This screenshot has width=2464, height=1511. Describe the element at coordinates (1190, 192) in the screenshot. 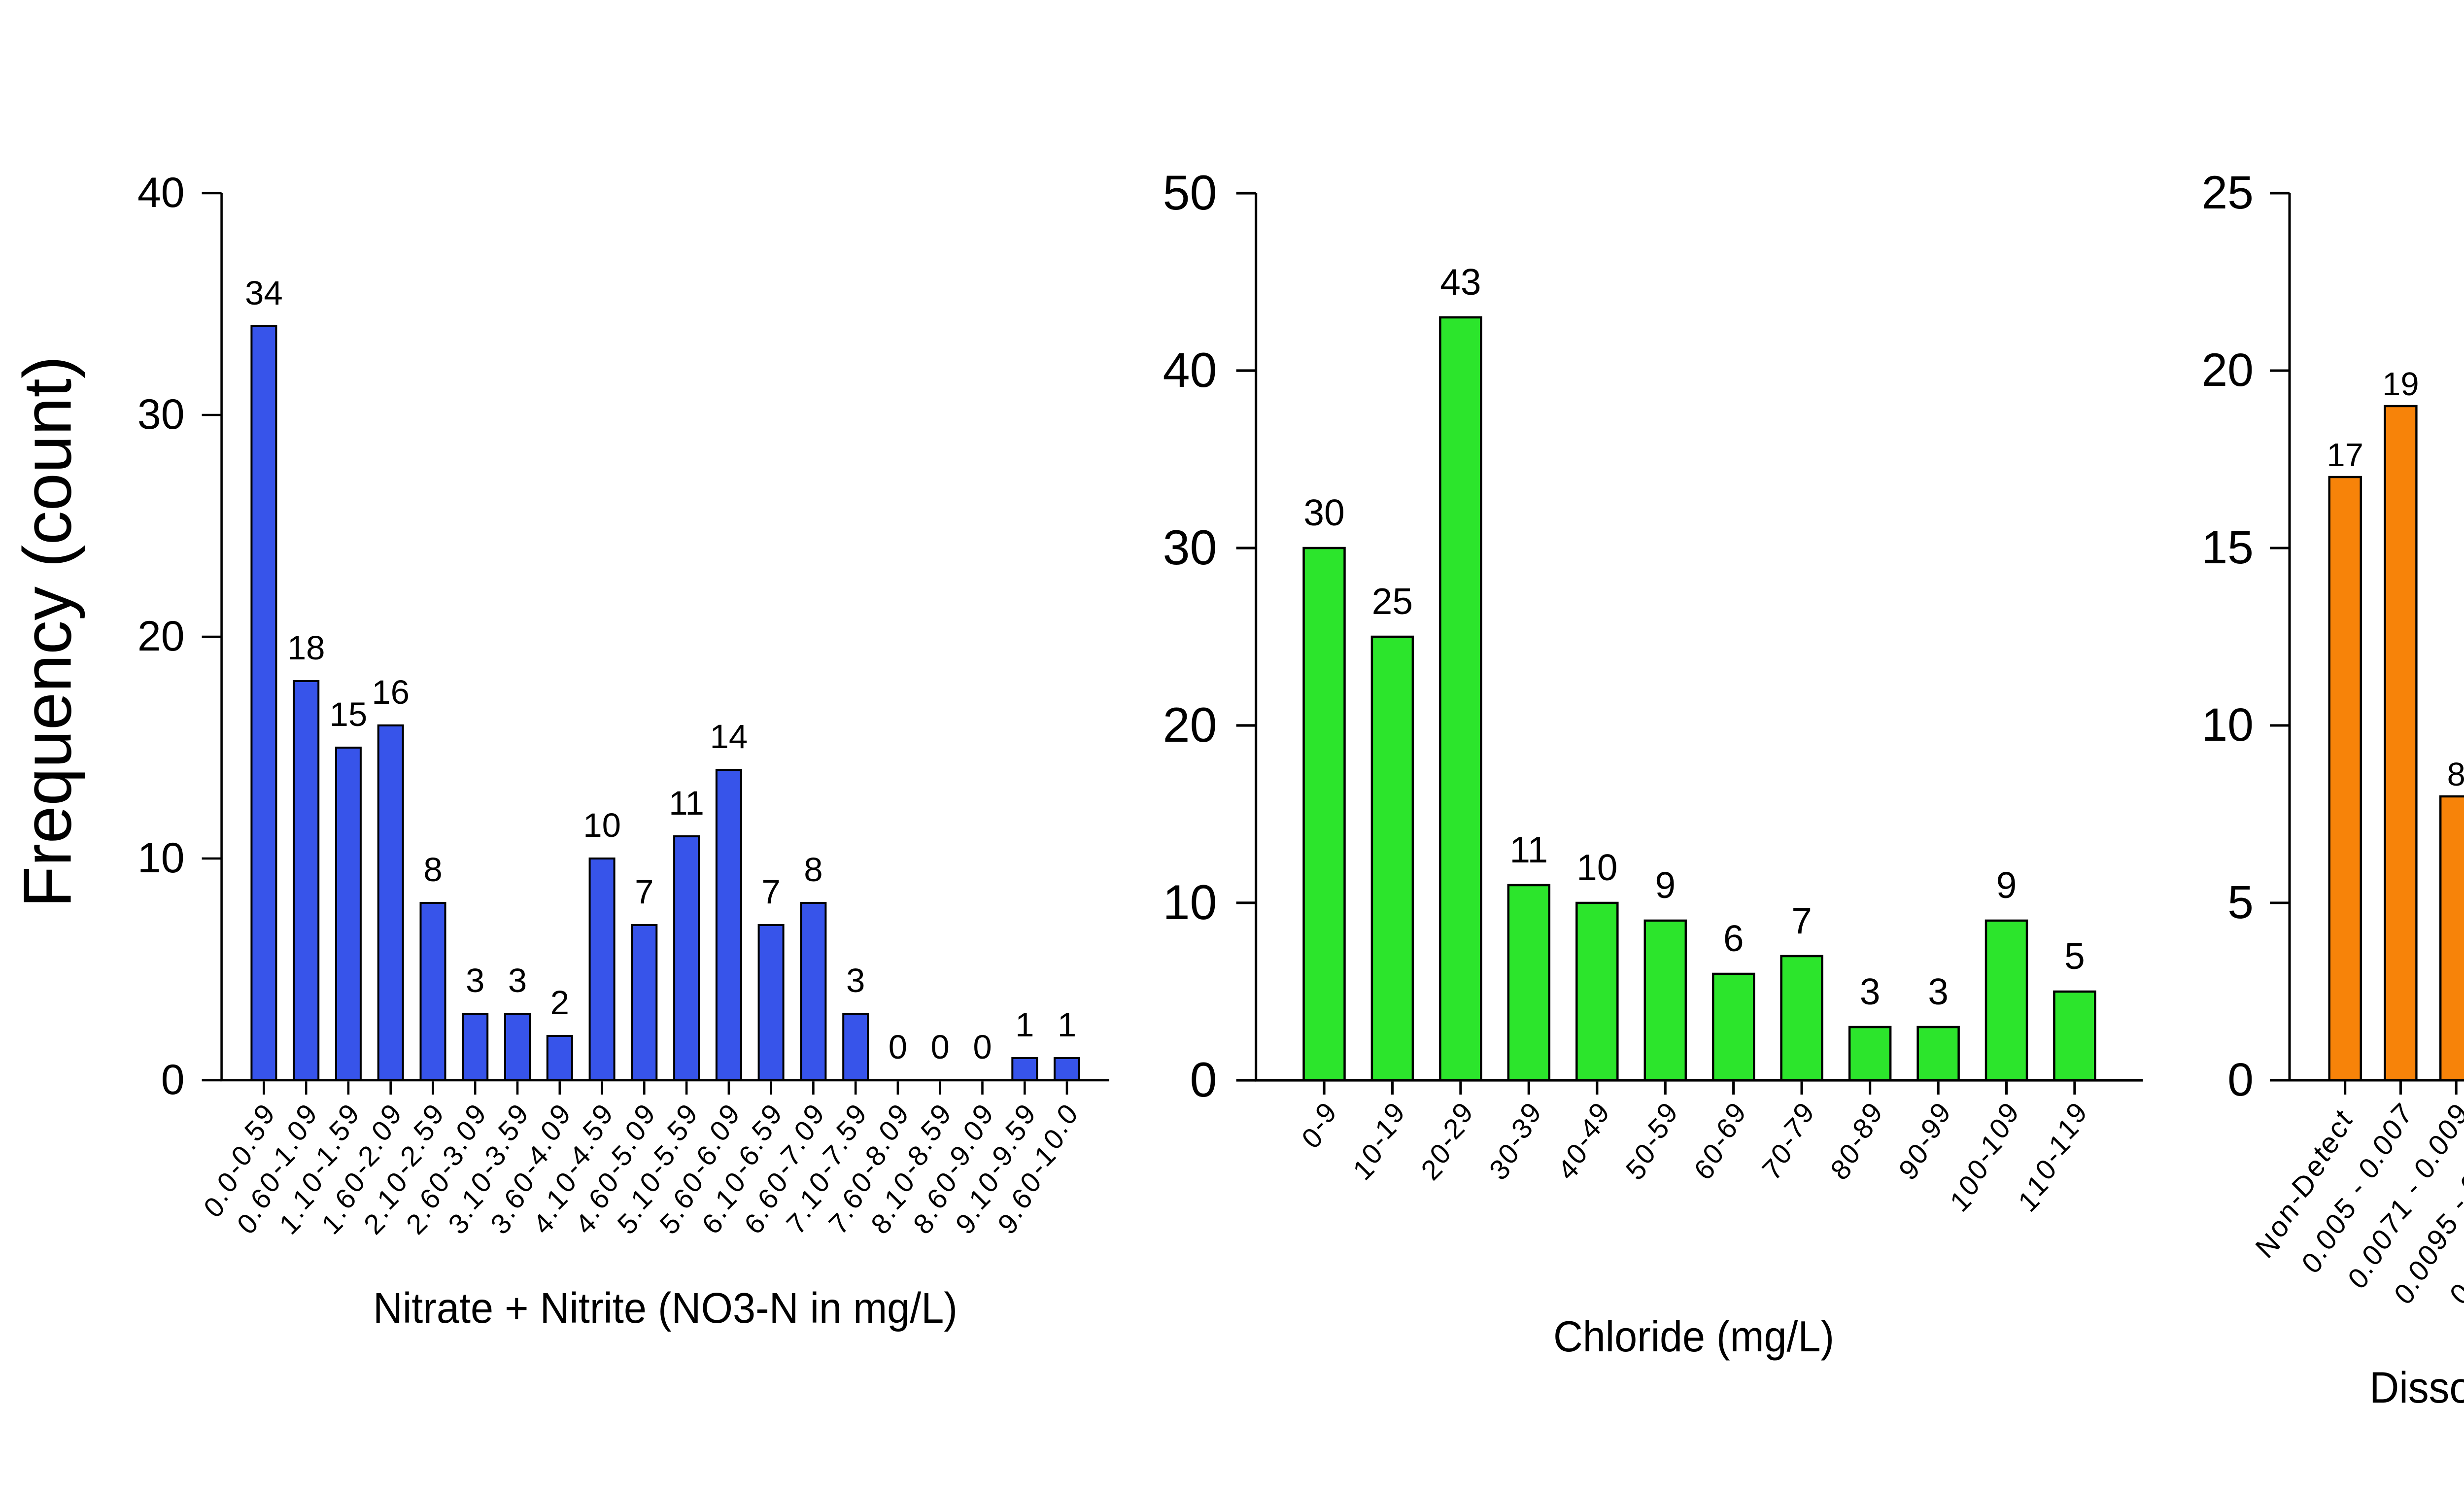

I see `svg-text: 50` at that location.